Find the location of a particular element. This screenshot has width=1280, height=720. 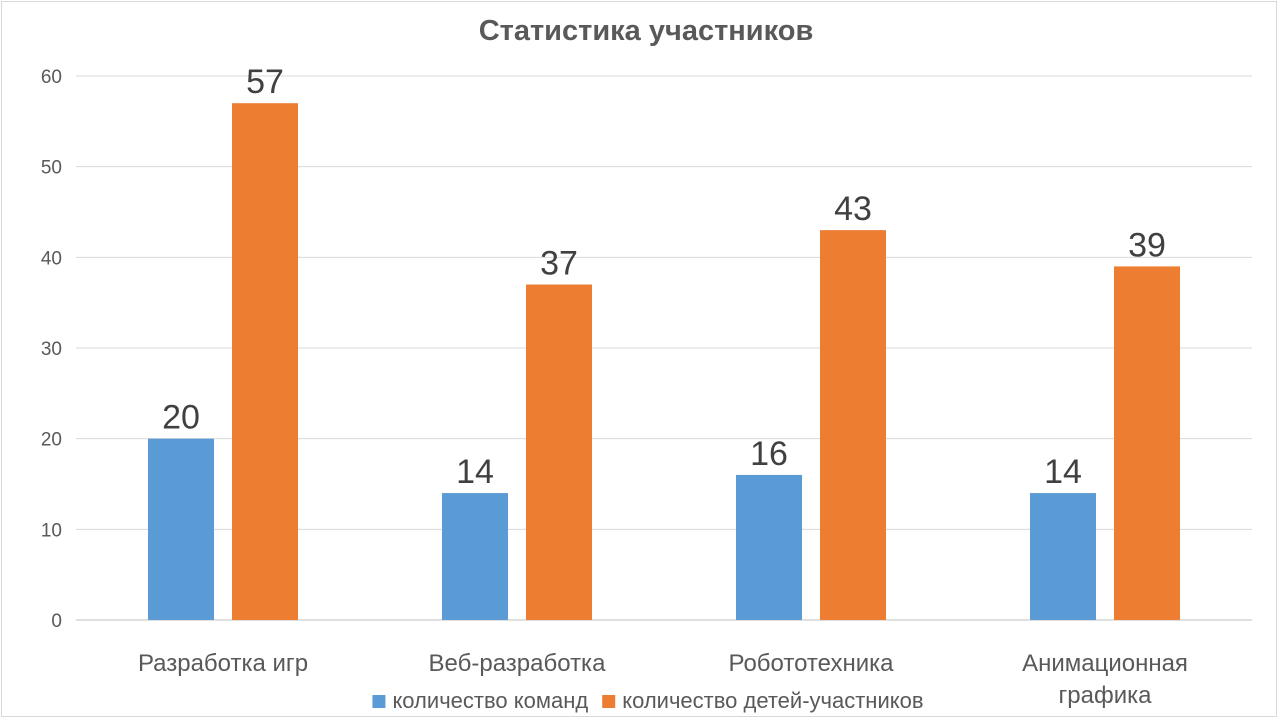

y-tick-label: 30 is located at coordinates (51, 349).